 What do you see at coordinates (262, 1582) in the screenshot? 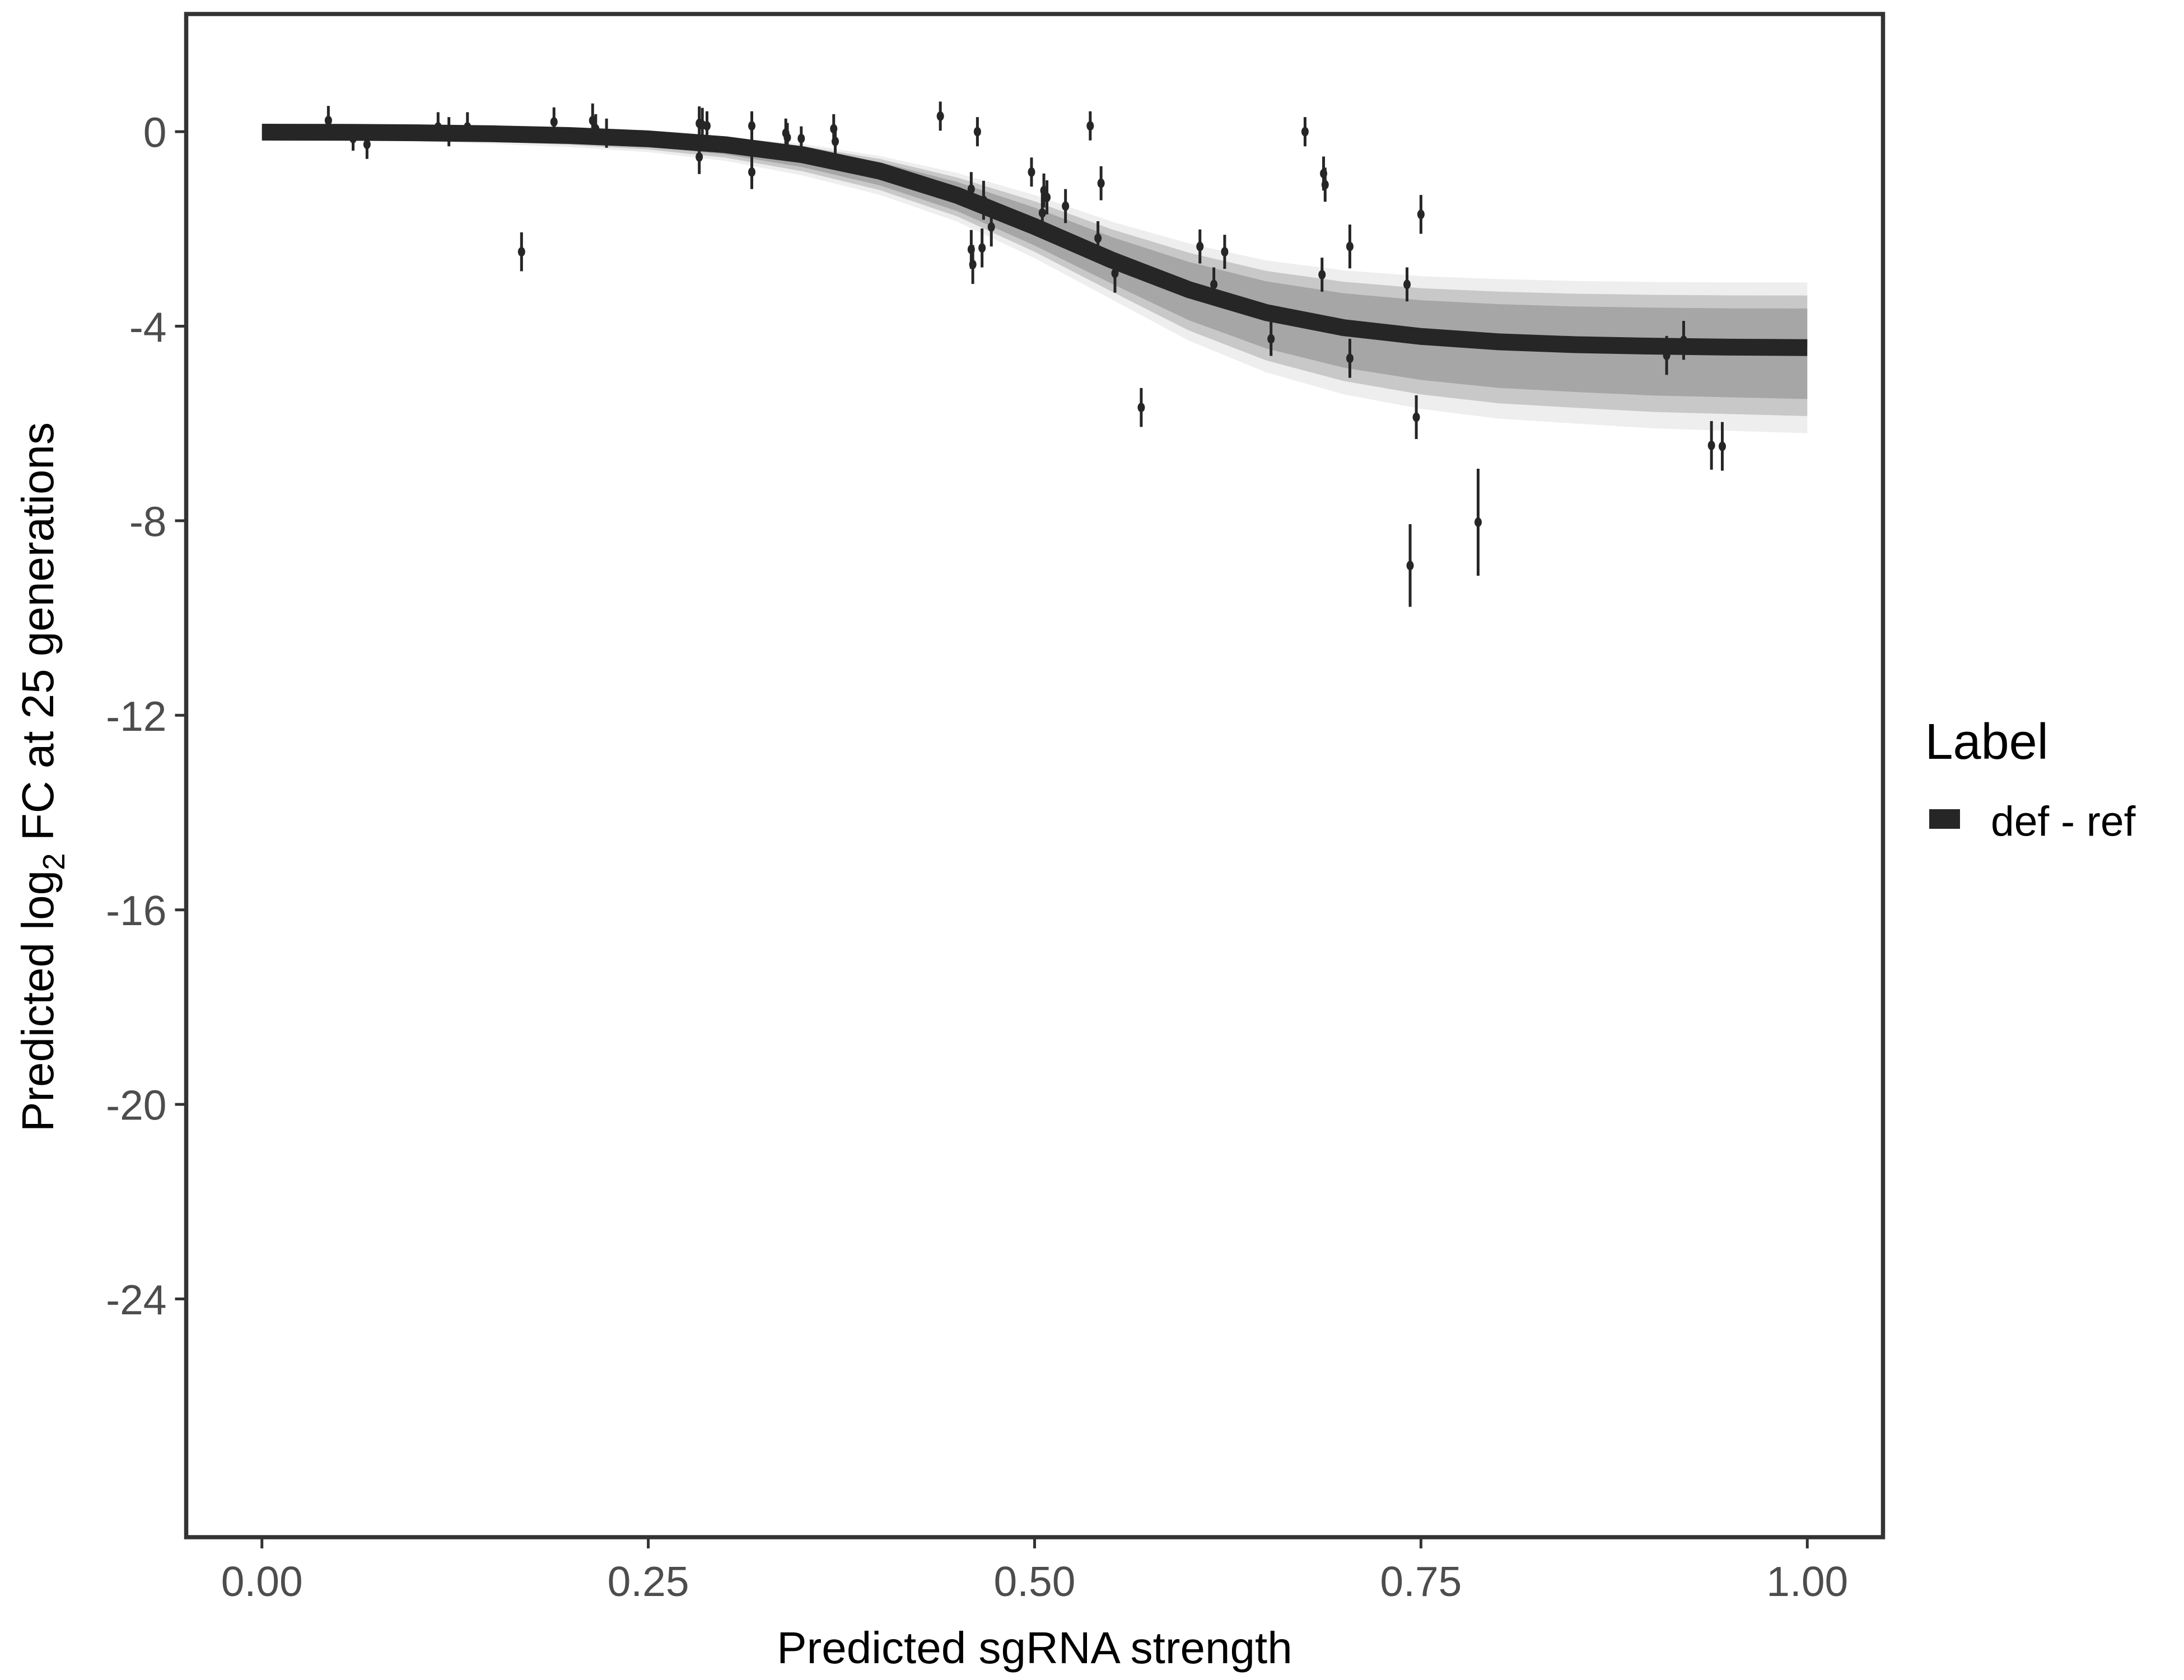
I see `x-tick-label: 0.00` at bounding box center [262, 1582].